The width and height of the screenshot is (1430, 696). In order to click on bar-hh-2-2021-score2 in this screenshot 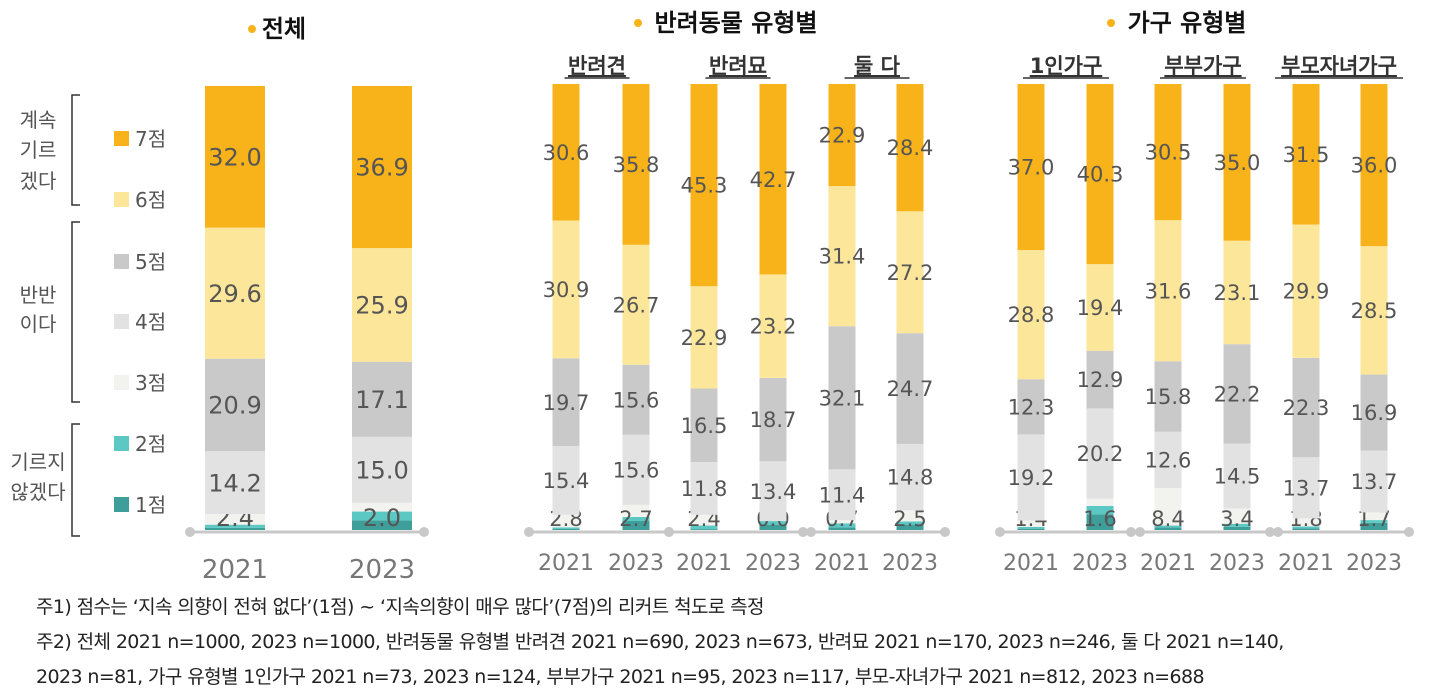, I will do `click(1306, 527)`.